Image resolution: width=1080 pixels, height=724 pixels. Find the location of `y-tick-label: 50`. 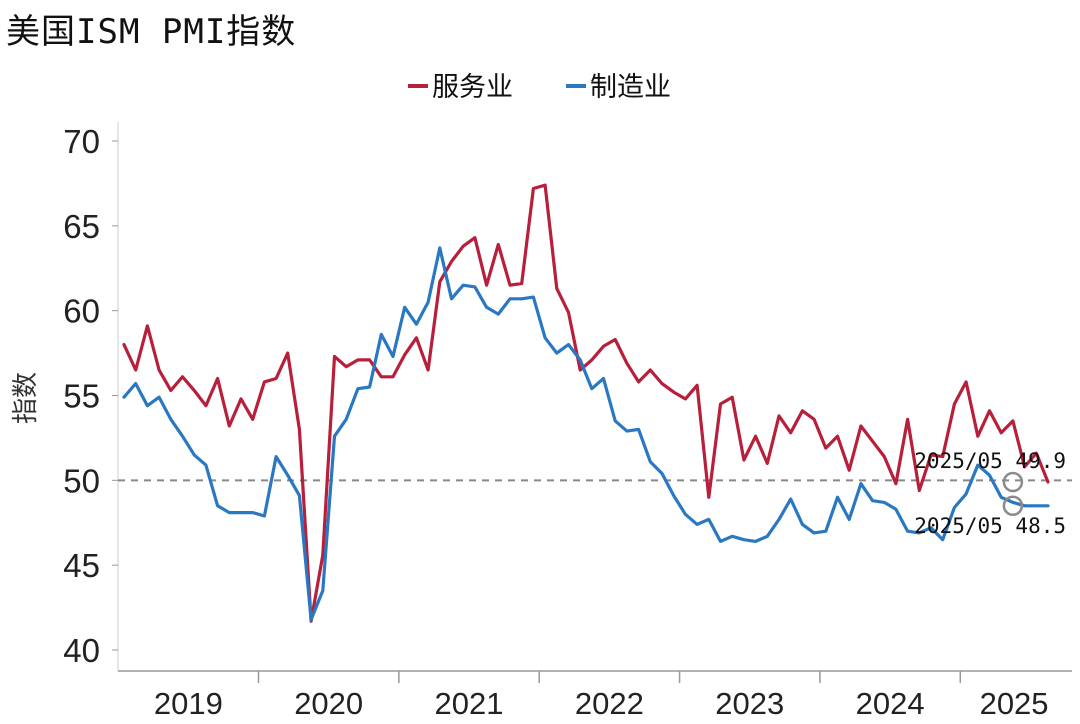

y-tick-label: 50 is located at coordinates (81, 480).